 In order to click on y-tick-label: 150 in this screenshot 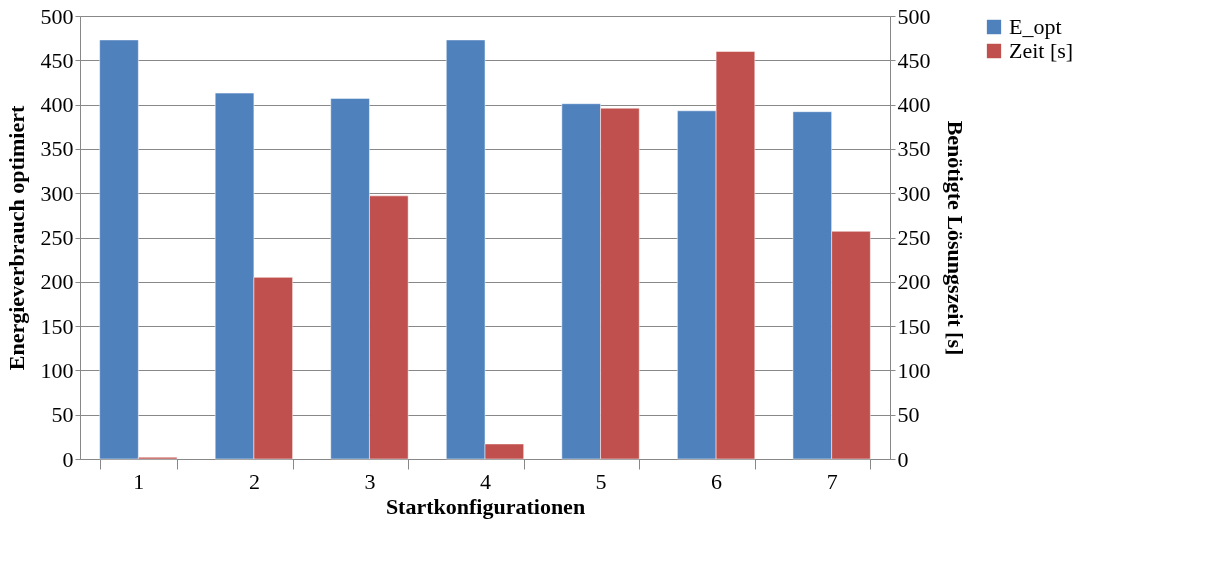, I will do `click(57, 326)`.